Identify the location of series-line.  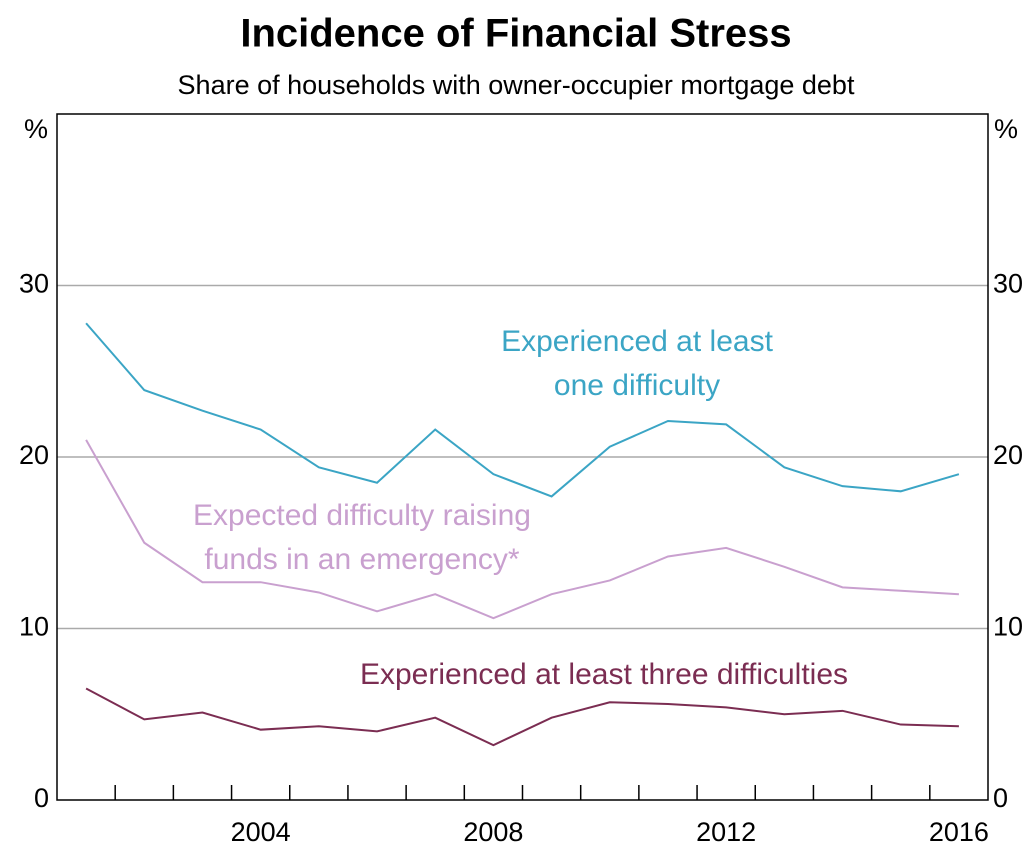
(522, 717).